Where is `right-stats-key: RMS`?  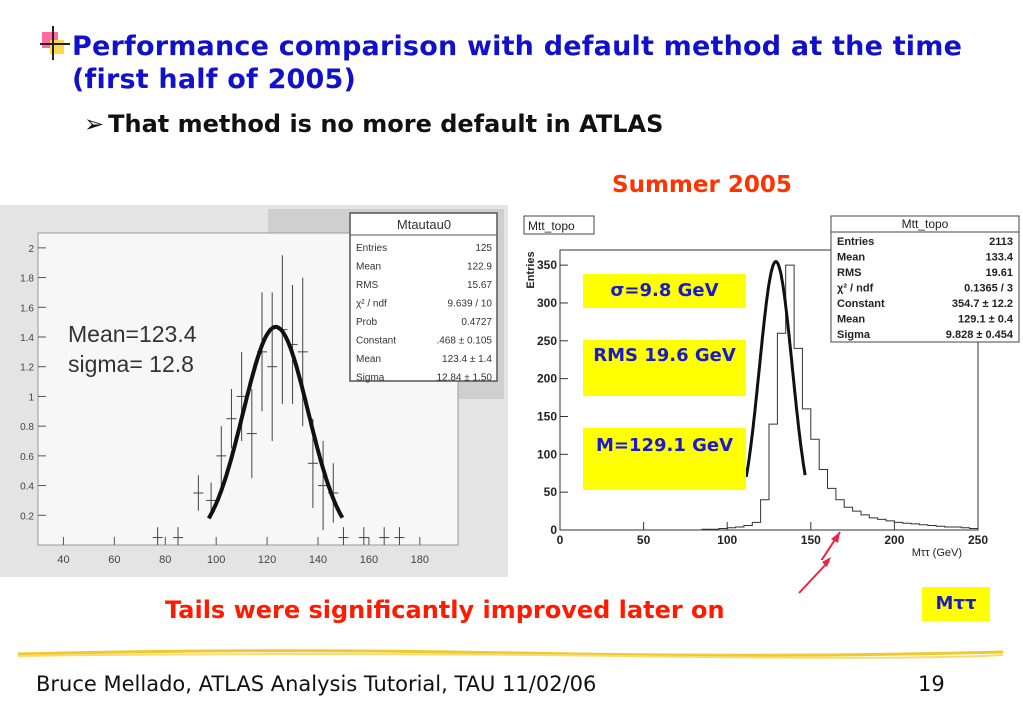
right-stats-key: RMS is located at coordinates (849, 273).